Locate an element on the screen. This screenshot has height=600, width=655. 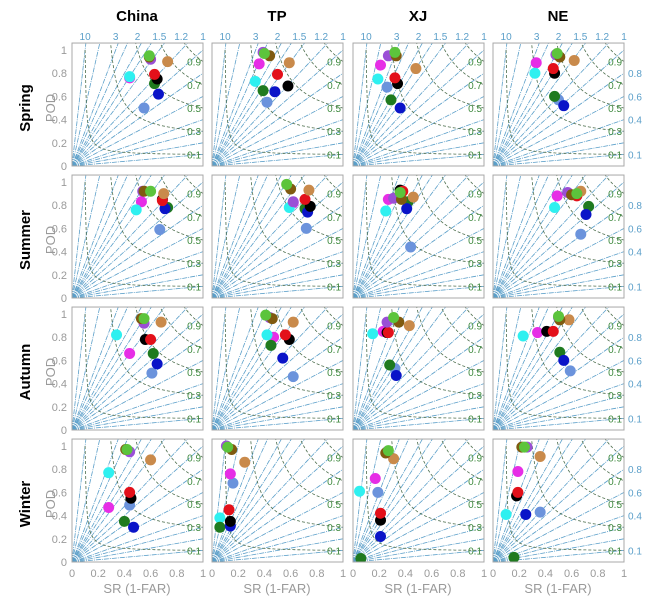
column-title-xj: XJ is located at coordinates (418, 16).